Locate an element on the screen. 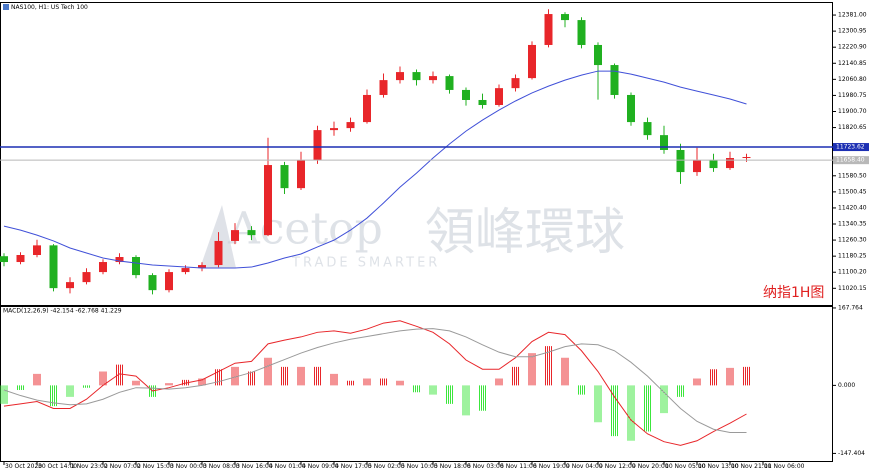 The height and width of the screenshot is (470, 870). x-tick-label: 3 Nov 16:00 is located at coordinates (254, 466).